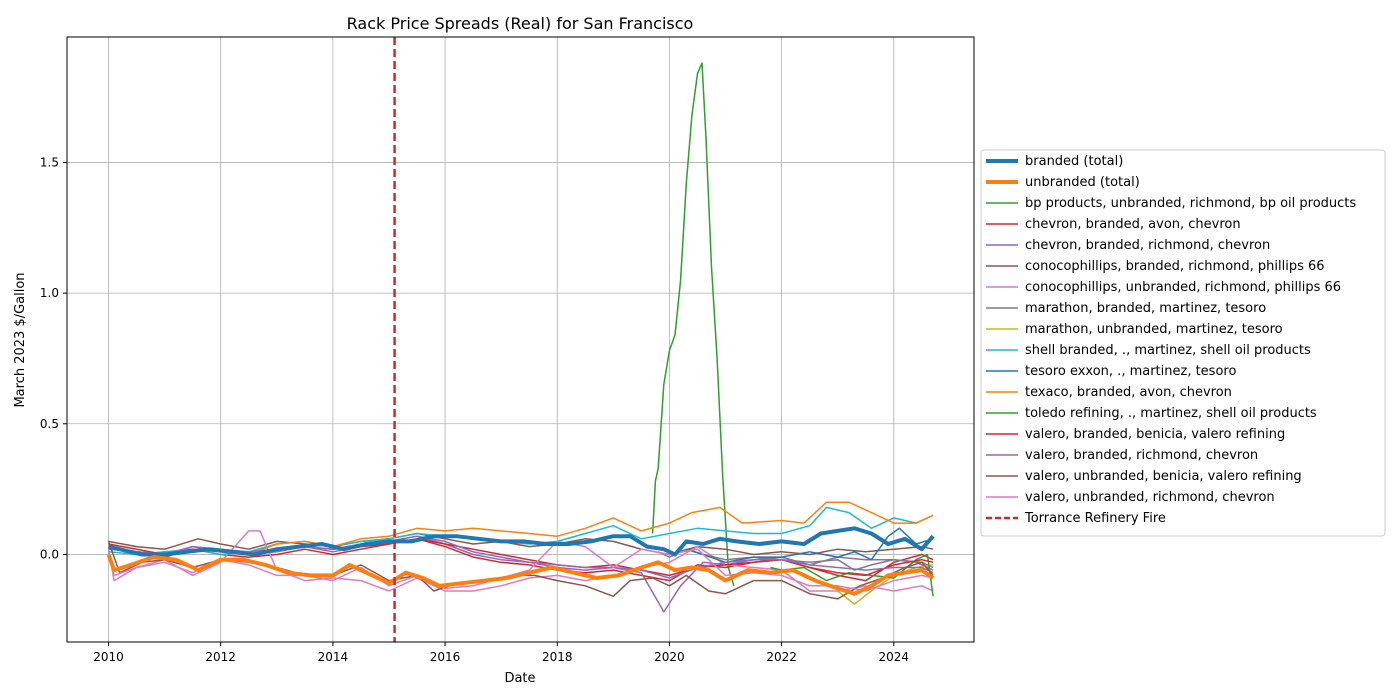 The height and width of the screenshot is (700, 1400). What do you see at coordinates (501, 653) in the screenshot?
I see `x-axis-ticks: 2010 2012 2014 2016 2018 2020 2022 2024` at bounding box center [501, 653].